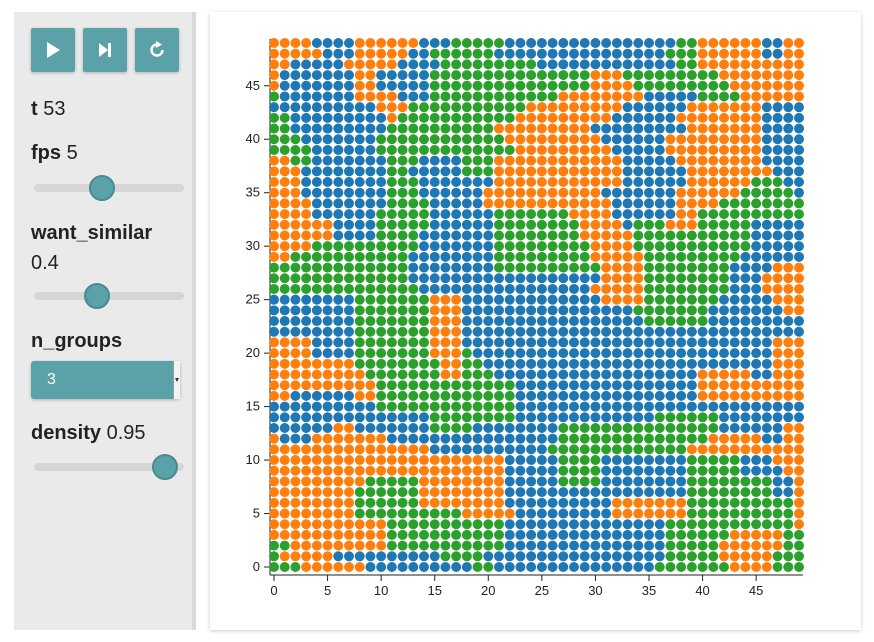  Describe the element at coordinates (109, 467) in the screenshot. I see `density-slider` at that location.